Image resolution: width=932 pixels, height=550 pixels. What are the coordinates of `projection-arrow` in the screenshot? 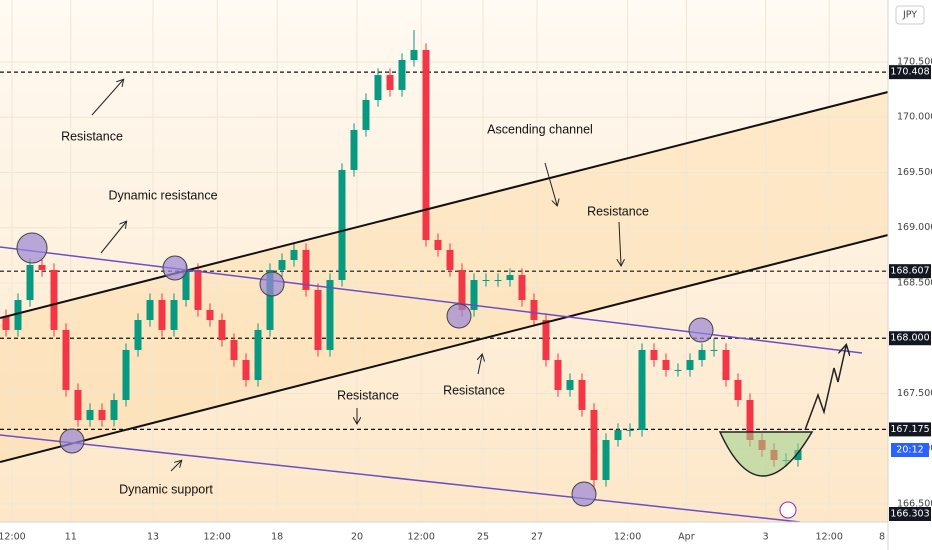 It's located at (825, 388).